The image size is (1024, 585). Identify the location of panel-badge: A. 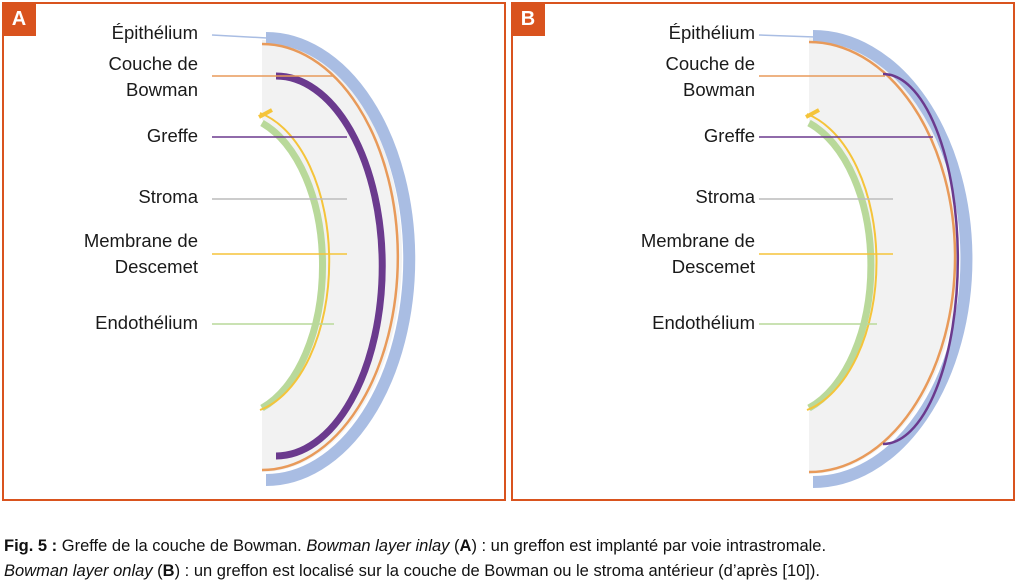
(19, 19).